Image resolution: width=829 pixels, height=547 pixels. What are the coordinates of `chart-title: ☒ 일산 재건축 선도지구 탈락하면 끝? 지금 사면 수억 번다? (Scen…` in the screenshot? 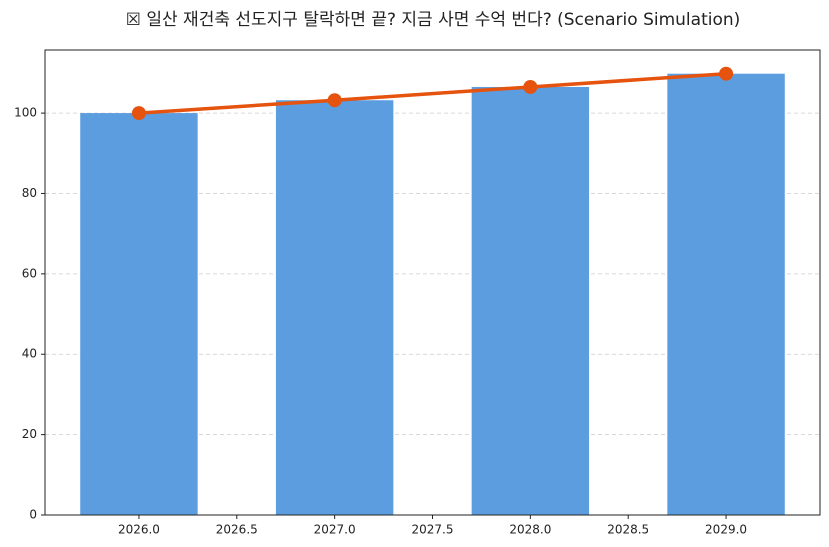 It's located at (433, 20).